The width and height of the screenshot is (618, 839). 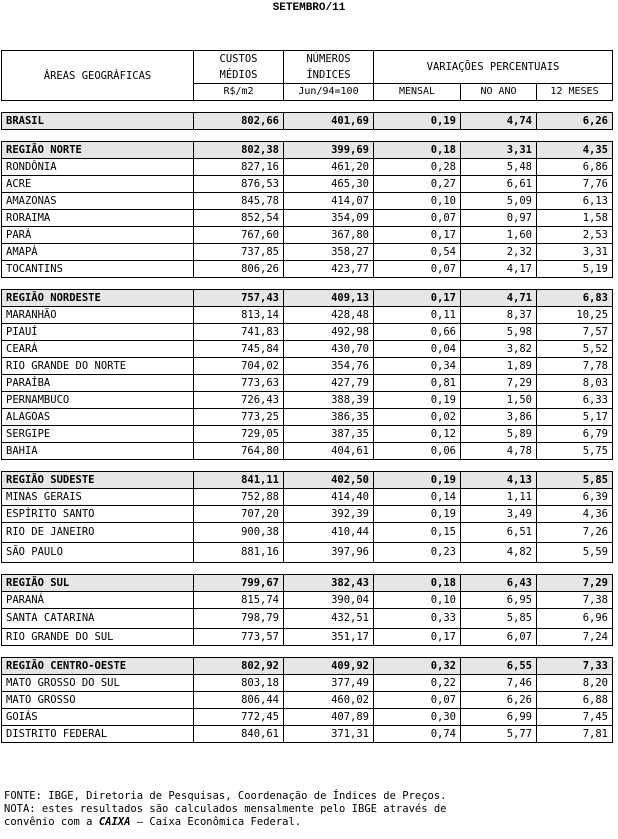 I want to click on numero-indice: 461,20, so click(x=328, y=167).